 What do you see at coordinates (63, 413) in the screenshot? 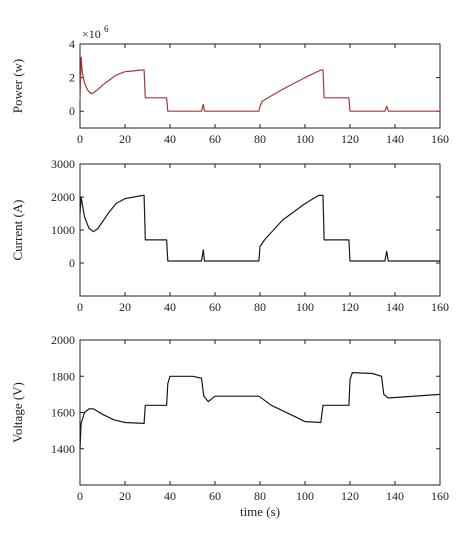
I see `y-tick-label: 1600` at bounding box center [63, 413].